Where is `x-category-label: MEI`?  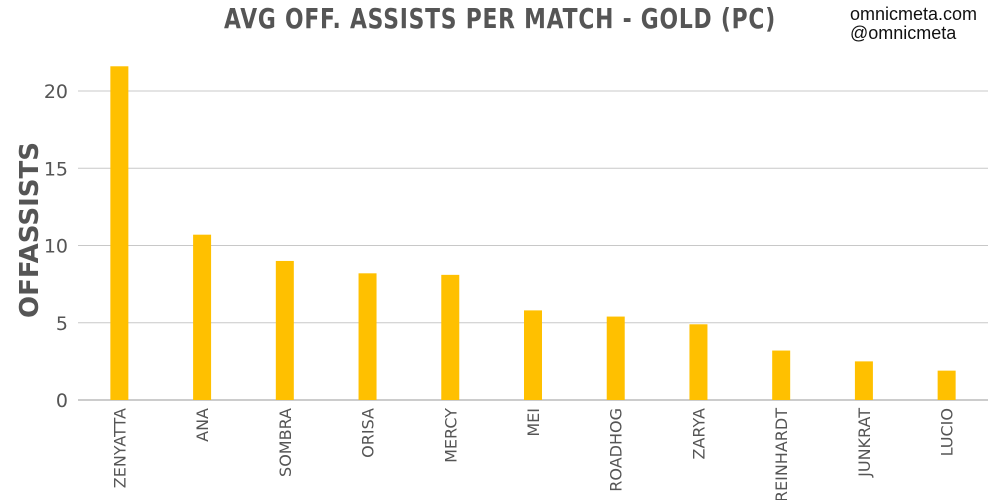 x-category-label: MEI is located at coordinates (533, 422).